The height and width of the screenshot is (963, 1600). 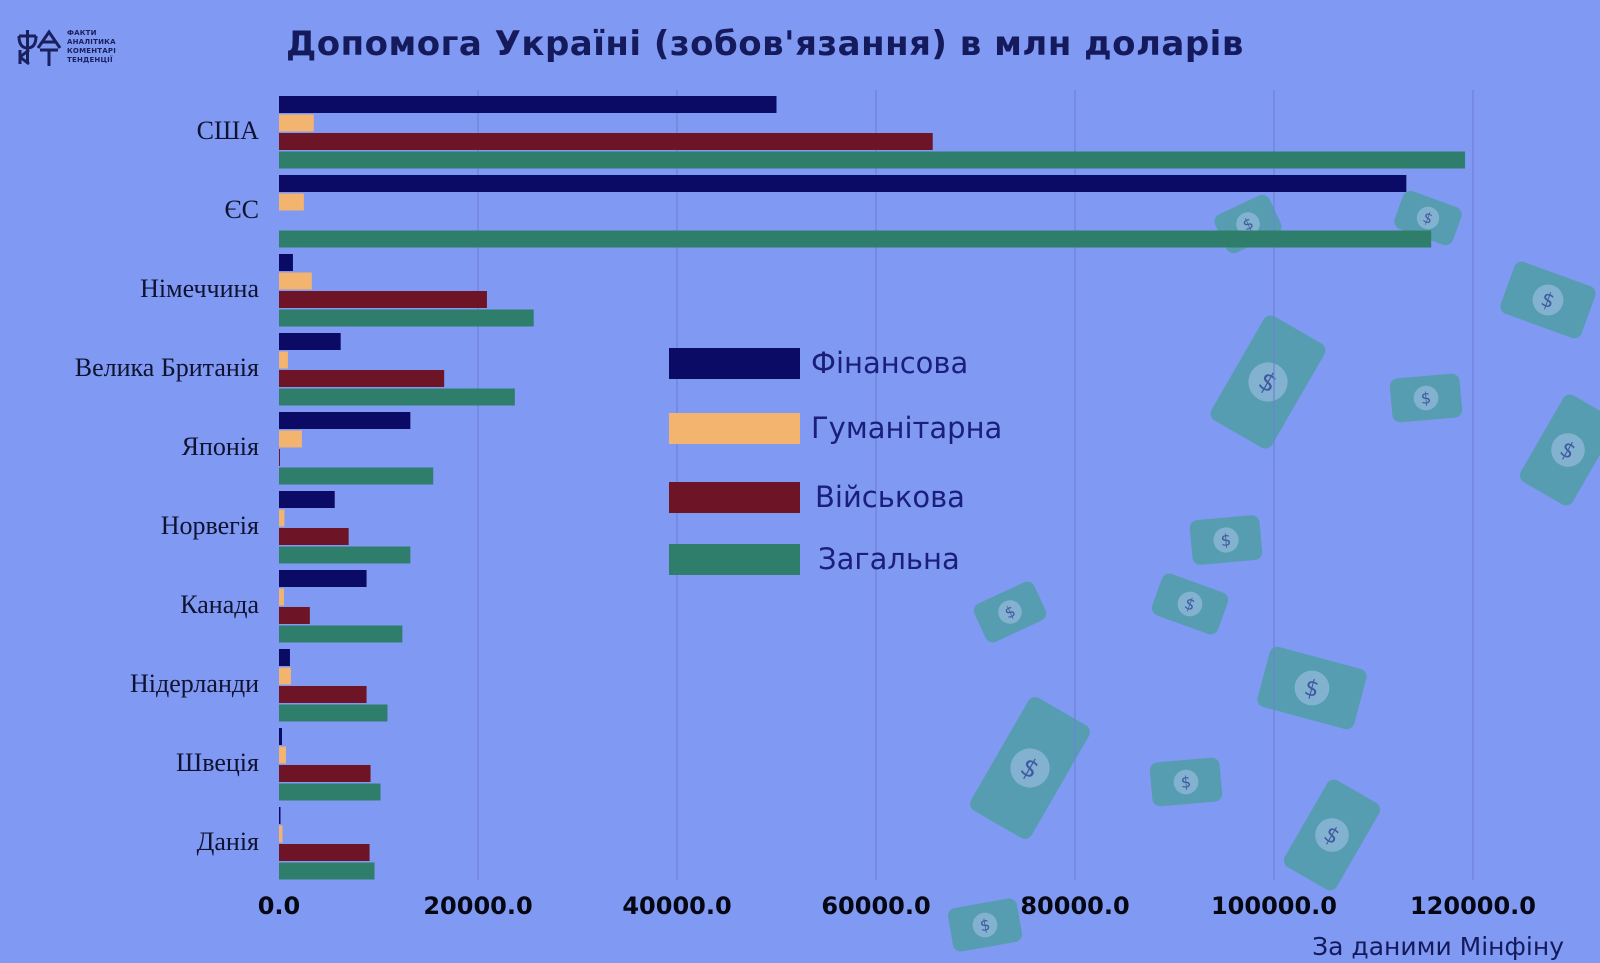 What do you see at coordinates (835, 461) in the screenshot?
I see `legend: Фінансова Гуманітарна Військова Загальна` at bounding box center [835, 461].